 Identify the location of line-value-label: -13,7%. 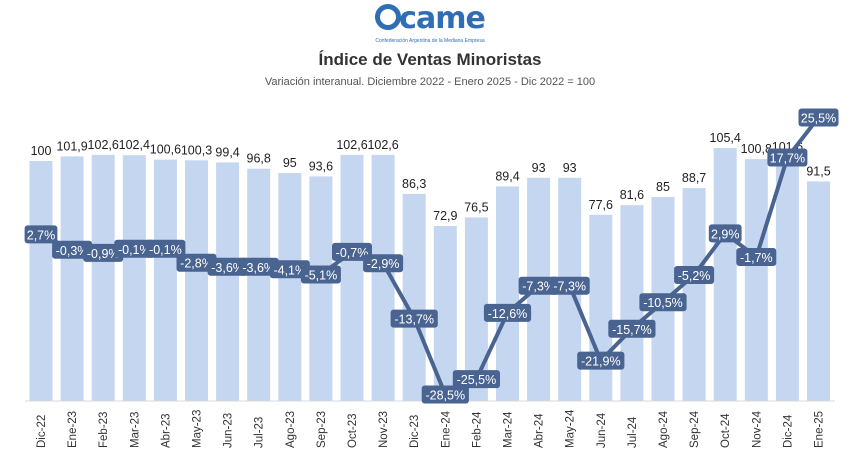
(414, 320).